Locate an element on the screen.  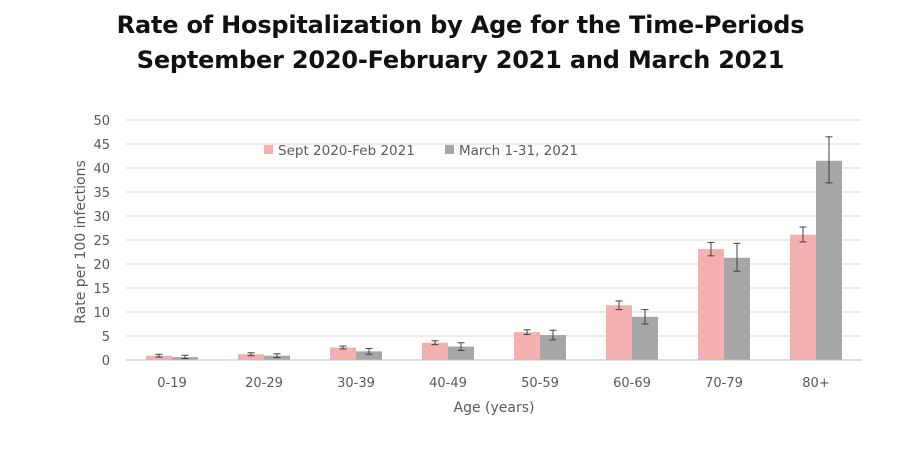
y-tick-label: 20 is located at coordinates (101, 265).